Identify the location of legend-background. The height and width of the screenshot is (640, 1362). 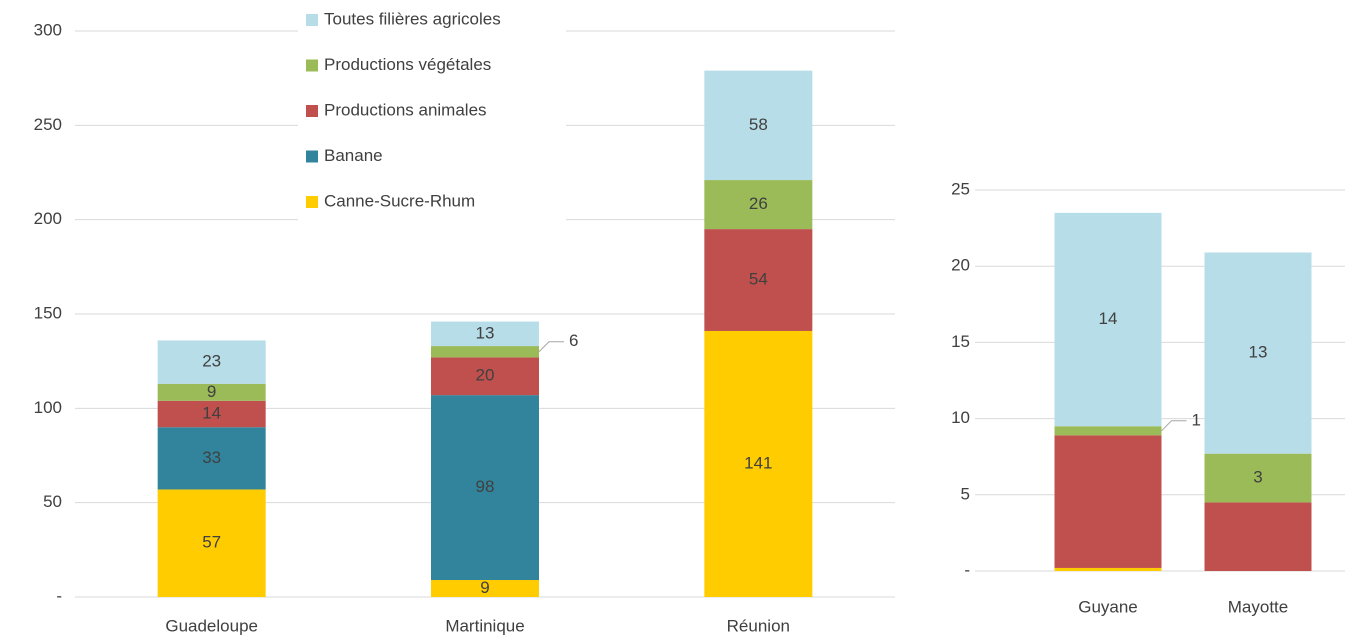
(432, 113).